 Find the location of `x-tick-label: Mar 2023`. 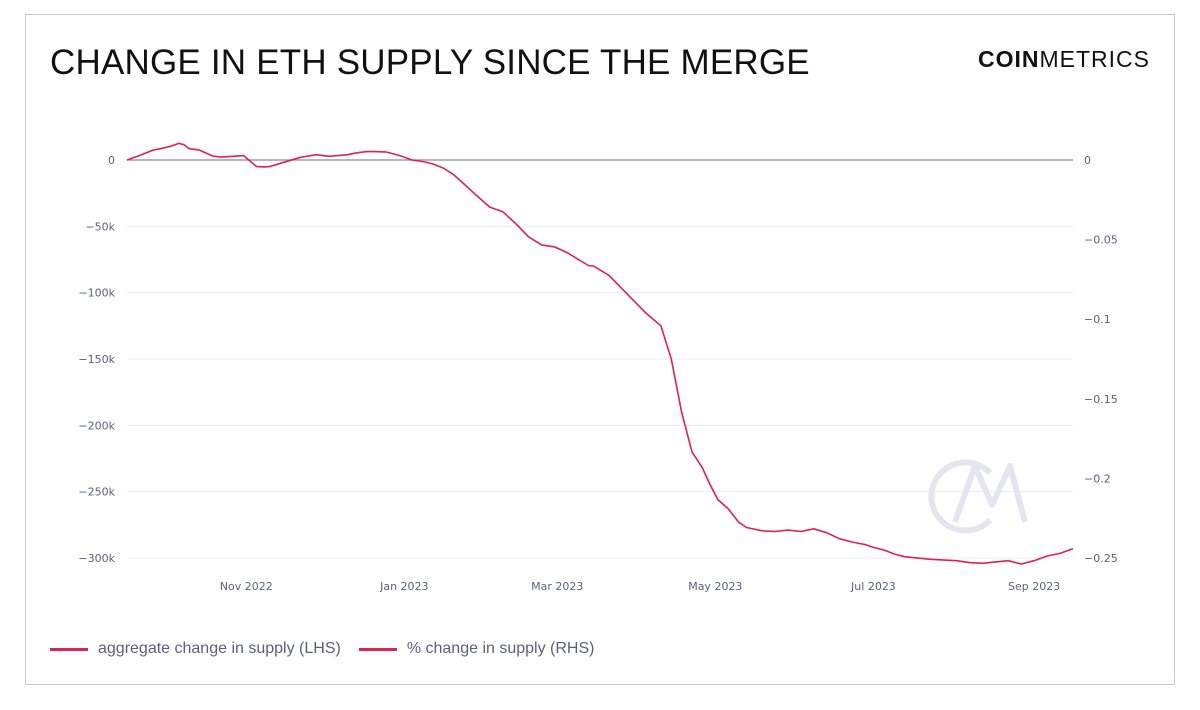

x-tick-label: Mar 2023 is located at coordinates (557, 586).